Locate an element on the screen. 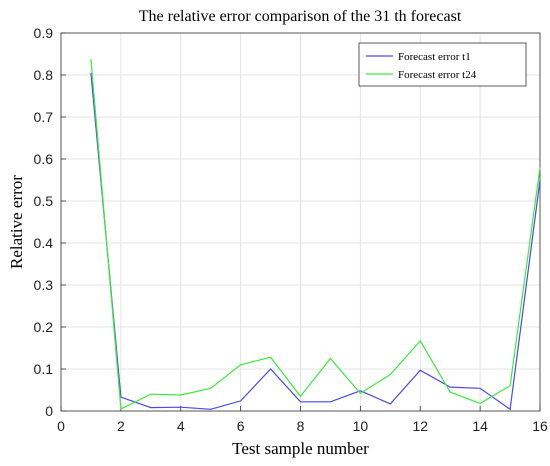 The height and width of the screenshot is (466, 550). y-tick-label: 0 is located at coordinates (49, 411).